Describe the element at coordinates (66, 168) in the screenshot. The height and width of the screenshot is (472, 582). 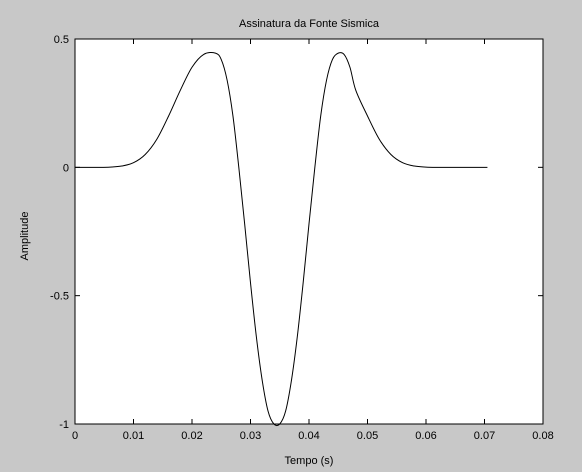
I see `y-tick-label: 0` at that location.